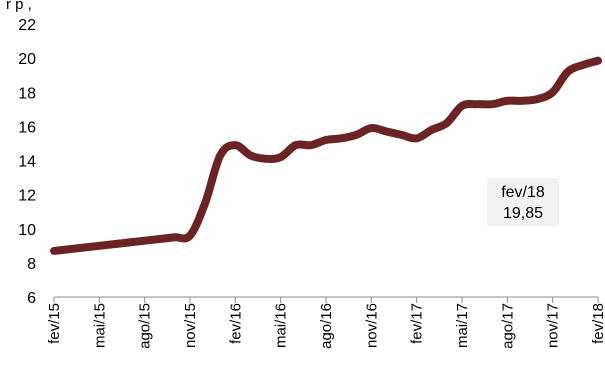 The height and width of the screenshot is (365, 605). Describe the element at coordinates (27, 93) in the screenshot. I see `y-tick-label: 18` at that location.